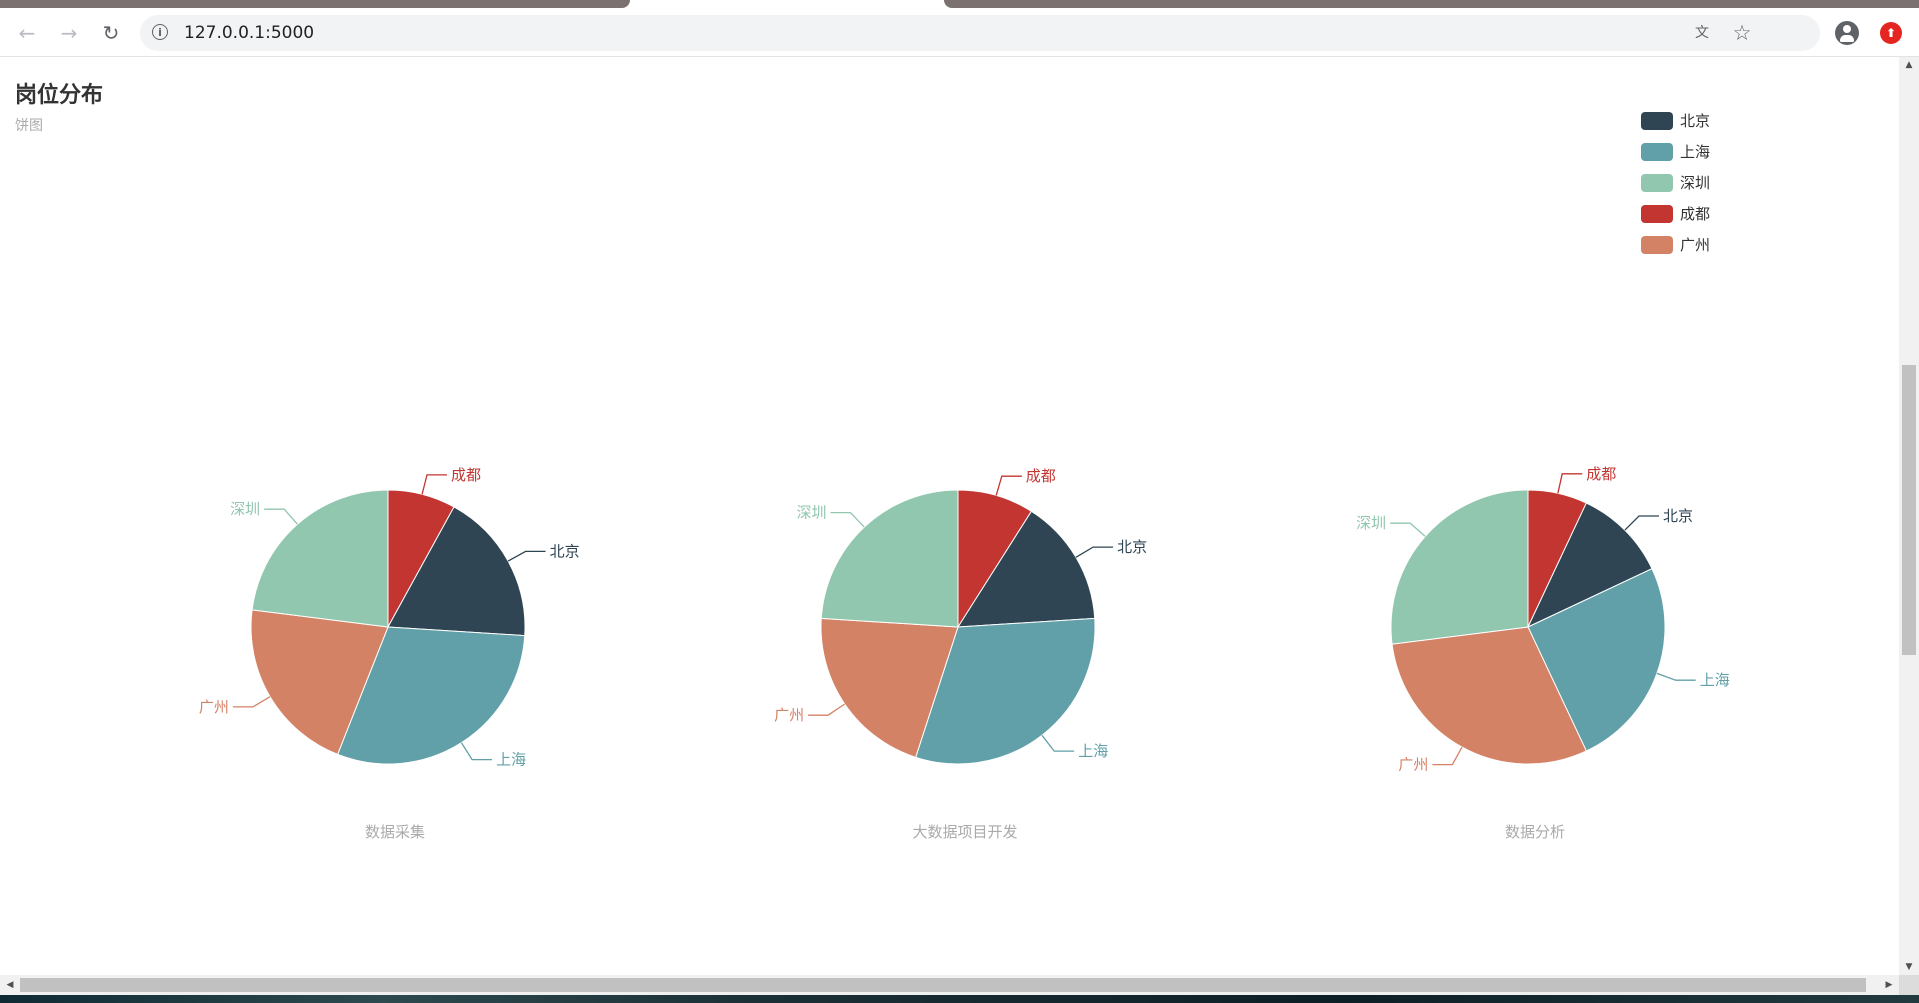 The image size is (1919, 1003). What do you see at coordinates (395, 832) in the screenshot?
I see `pie-caption: 数据采集` at bounding box center [395, 832].